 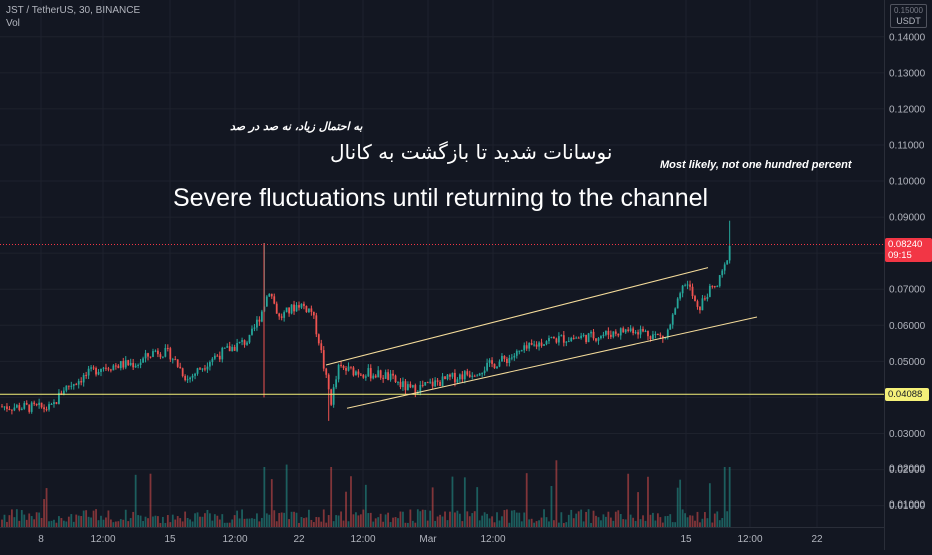 I want to click on annotation-fa-small: به احتمال زیاد، نه صد در صد, so click(x=296, y=126).